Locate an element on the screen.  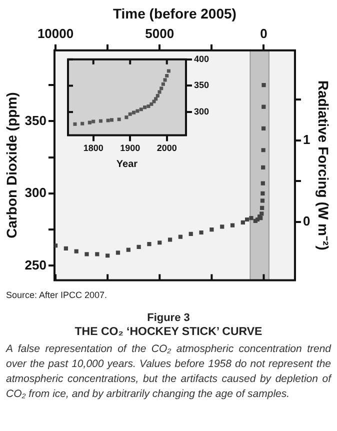
x-tick-label: 2000 is located at coordinates (166, 148).